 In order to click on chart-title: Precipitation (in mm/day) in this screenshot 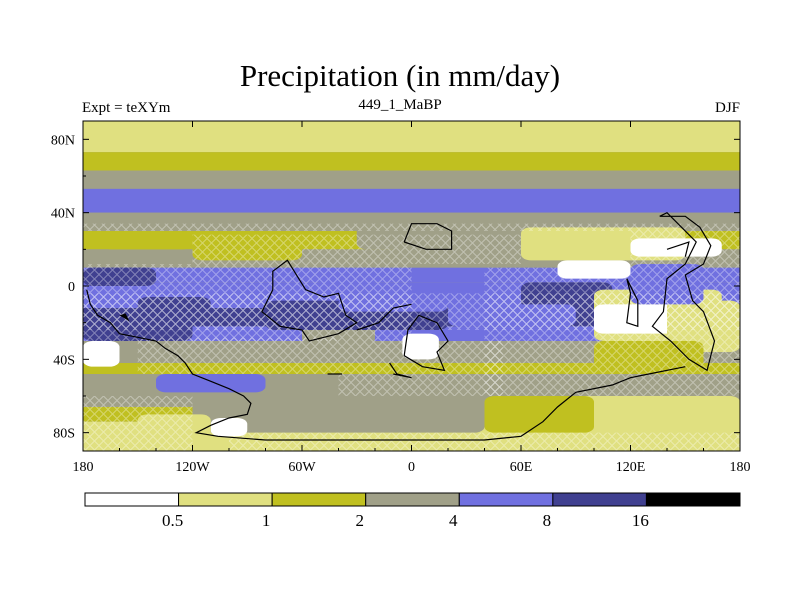, I will do `click(400, 75)`.